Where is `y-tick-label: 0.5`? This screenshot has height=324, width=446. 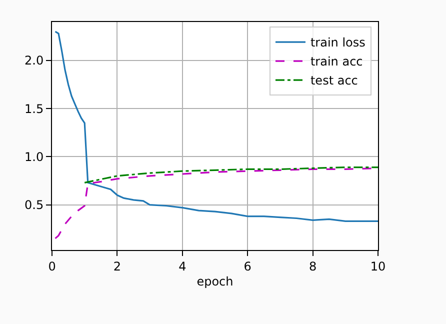 y-tick-label: 0.5 is located at coordinates (34, 205).